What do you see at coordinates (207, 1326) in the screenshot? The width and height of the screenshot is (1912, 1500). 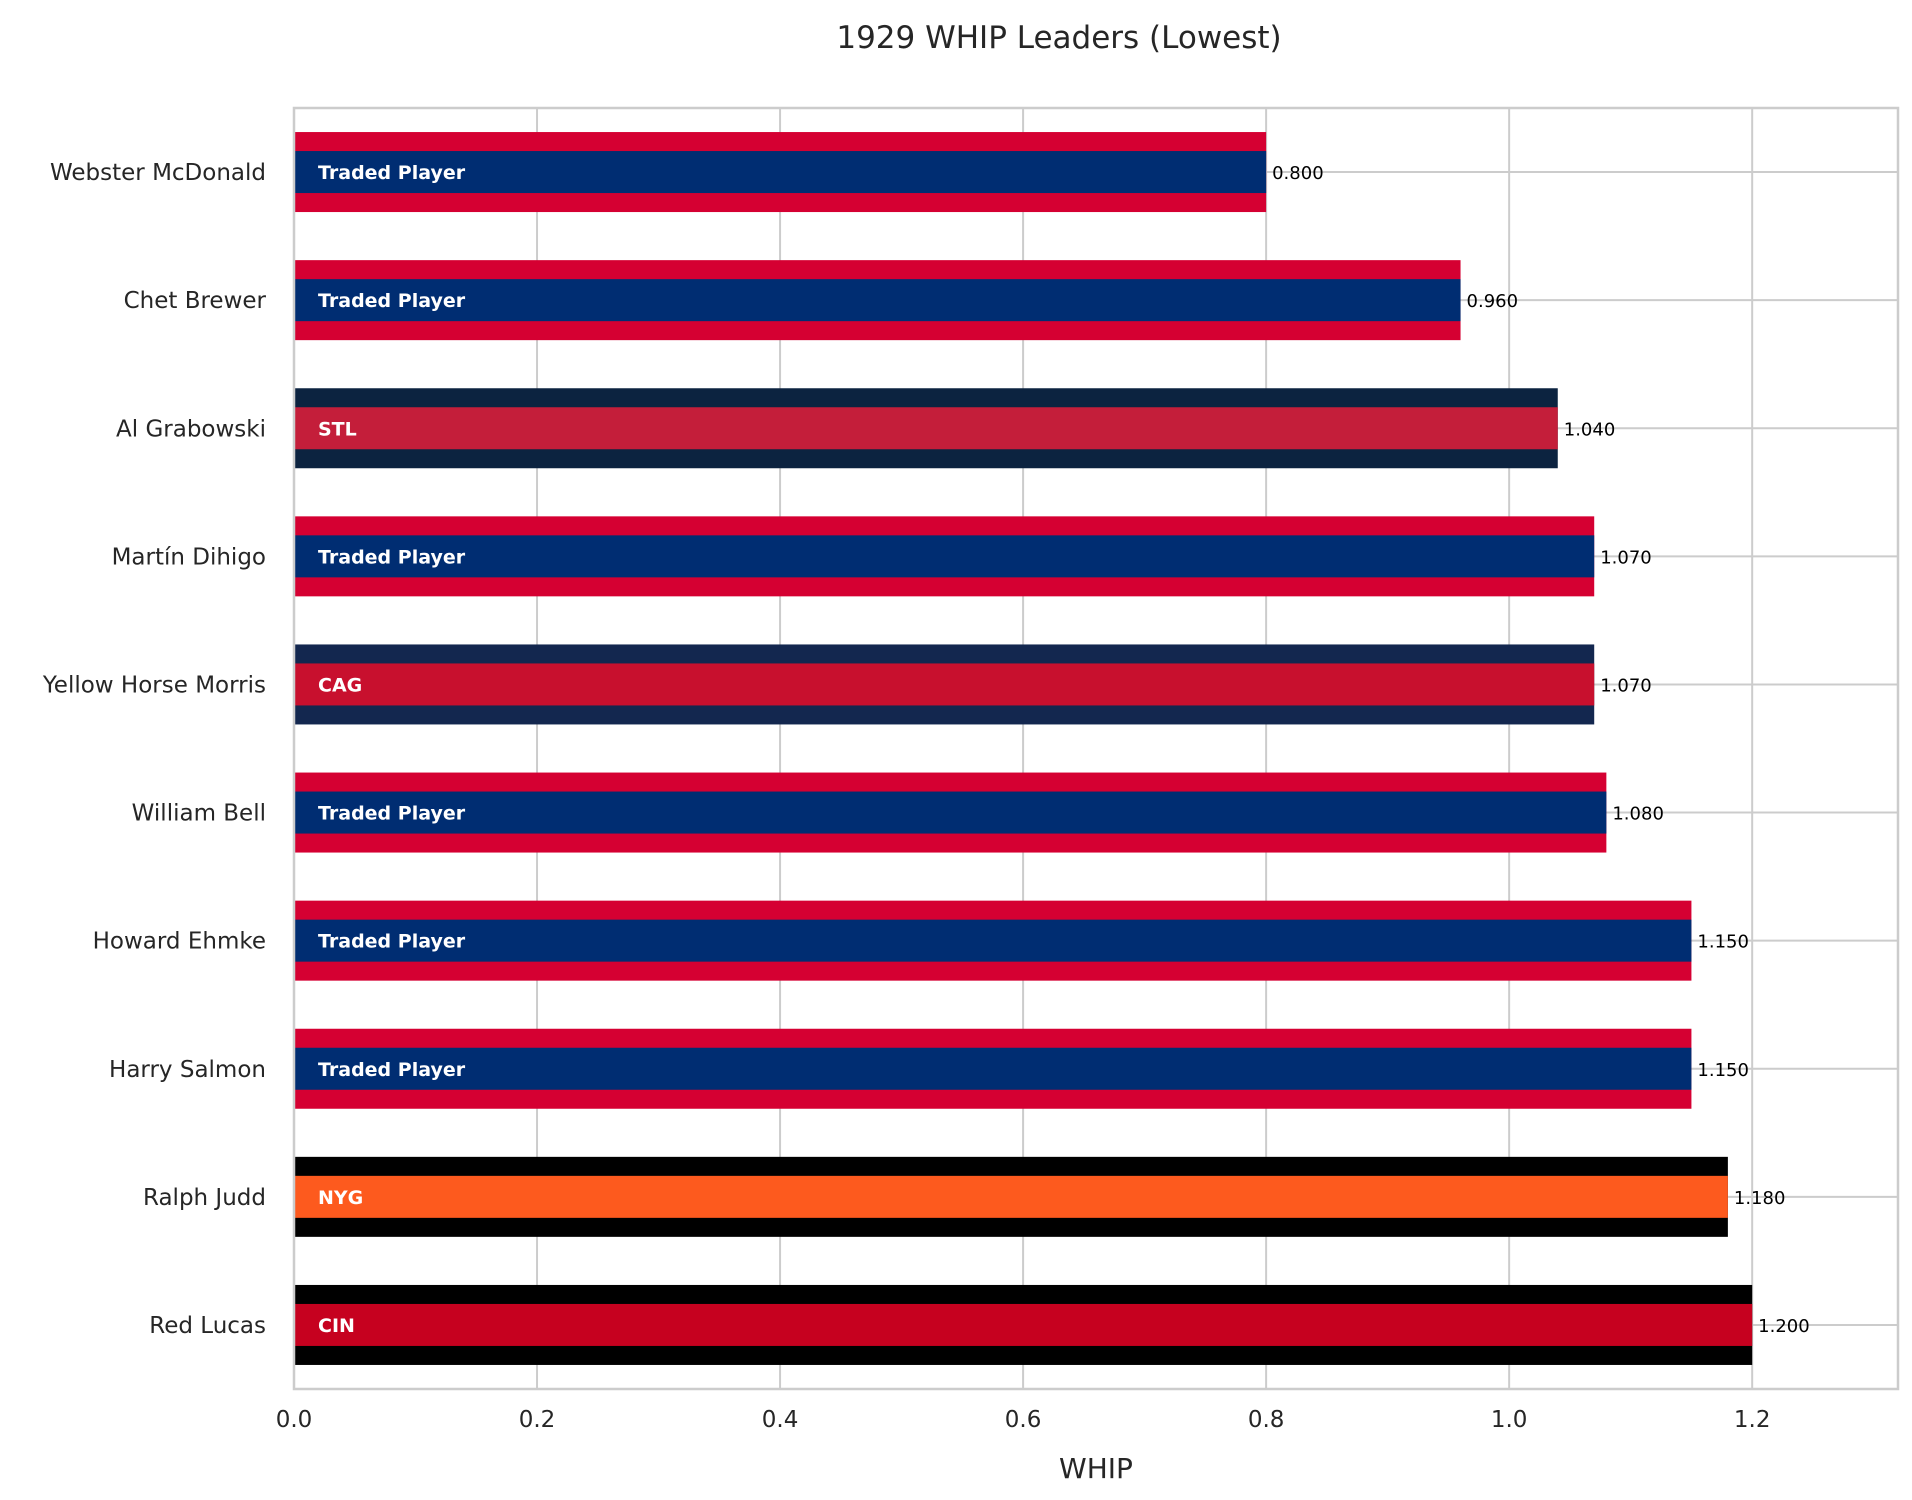 I see `y-tick-label: Red Lucas` at bounding box center [207, 1326].